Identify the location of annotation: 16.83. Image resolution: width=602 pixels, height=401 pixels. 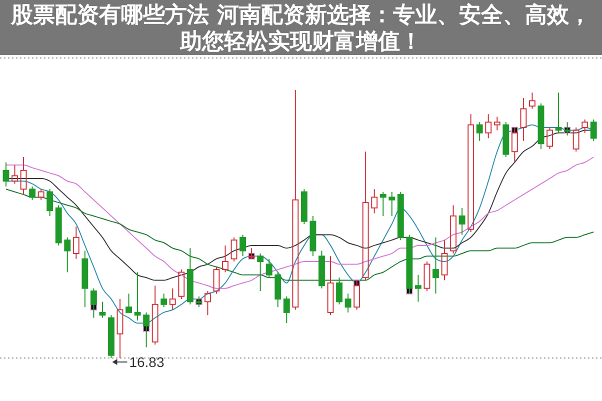
(146, 362).